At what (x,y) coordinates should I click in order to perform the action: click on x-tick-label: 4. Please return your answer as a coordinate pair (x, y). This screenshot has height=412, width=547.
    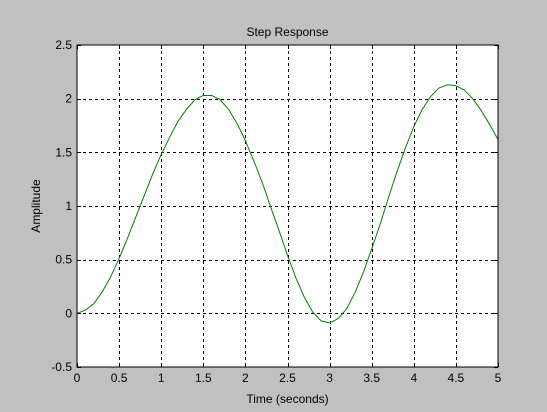
    Looking at the image, I should click on (413, 378).